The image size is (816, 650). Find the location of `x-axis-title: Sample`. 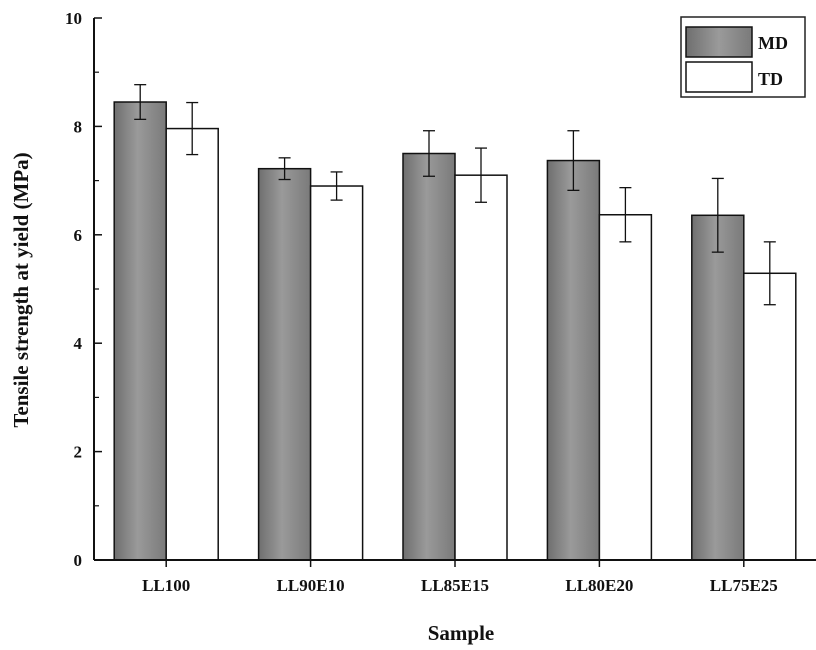

x-axis-title: Sample is located at coordinates (461, 633).